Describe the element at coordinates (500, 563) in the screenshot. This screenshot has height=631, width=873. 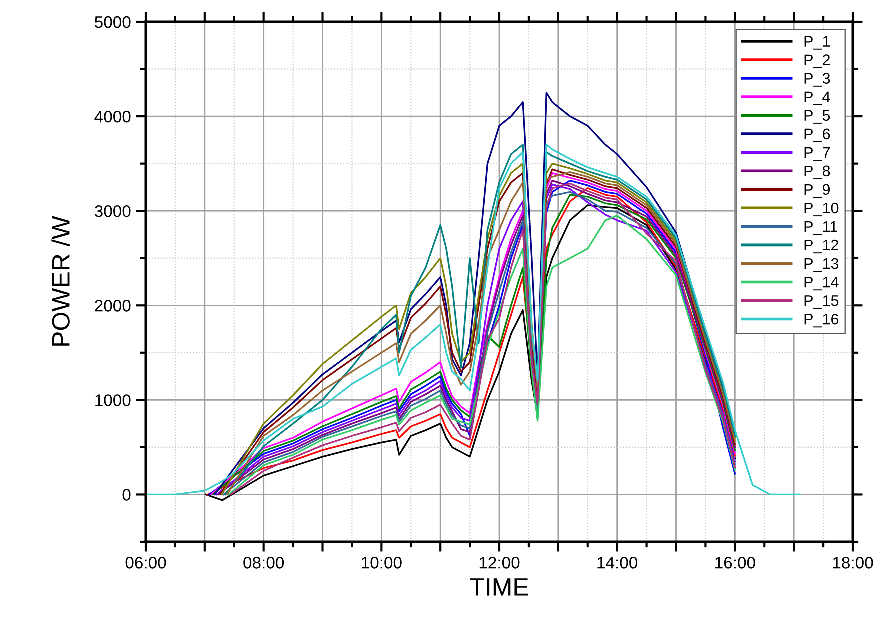
I see `x-tick-label: 12:00` at that location.